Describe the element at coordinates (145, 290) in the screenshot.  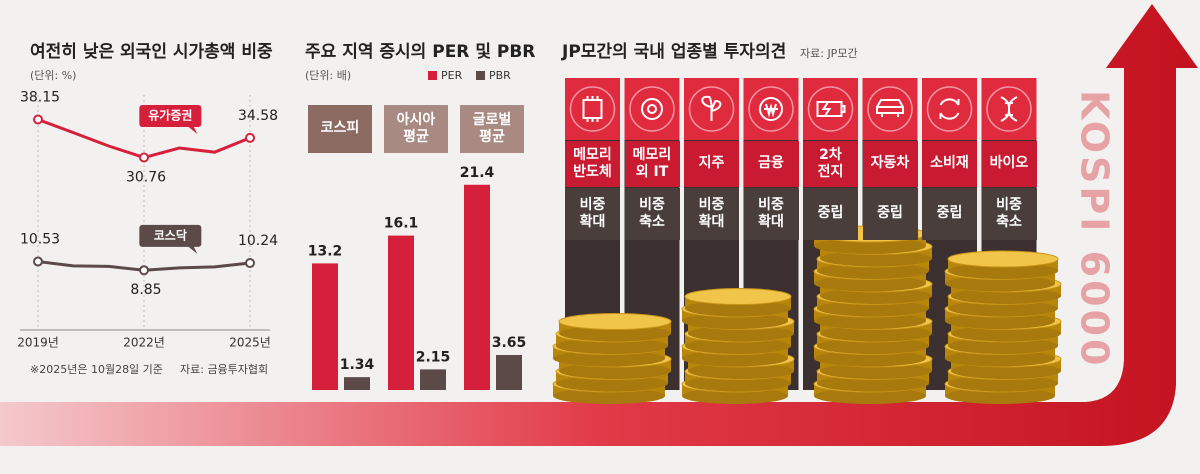
I see `data-label: 8.85` at that location.